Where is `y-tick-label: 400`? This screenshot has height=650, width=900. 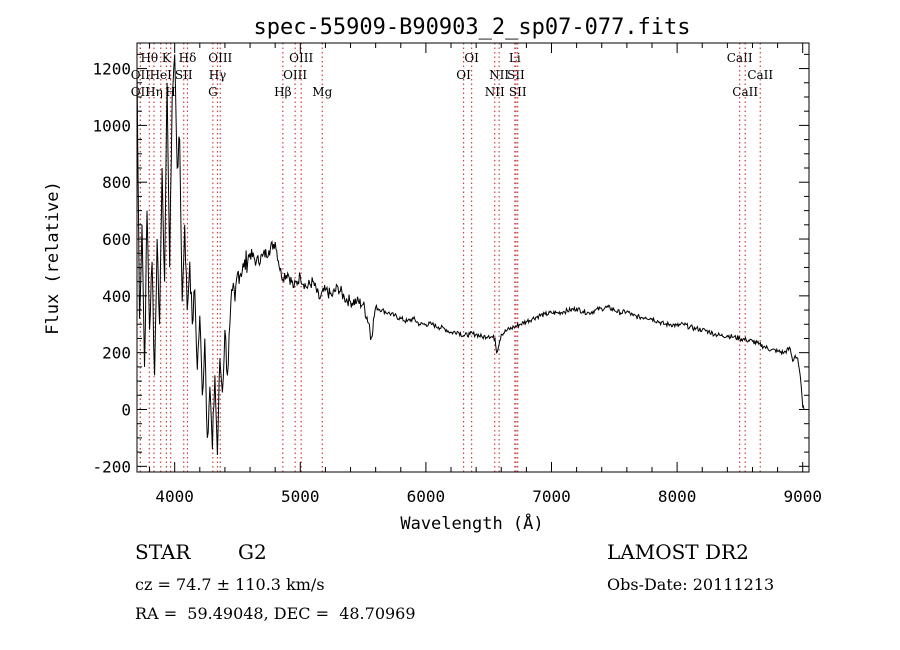
y-tick-label: 400 is located at coordinates (116, 296).